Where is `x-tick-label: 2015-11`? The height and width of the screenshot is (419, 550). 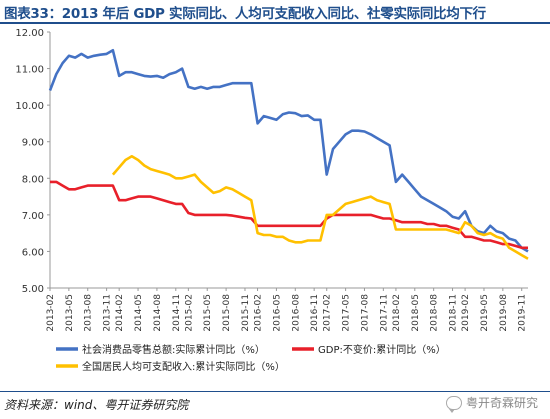
x-tick-label: 2015-11 is located at coordinates (246, 313).